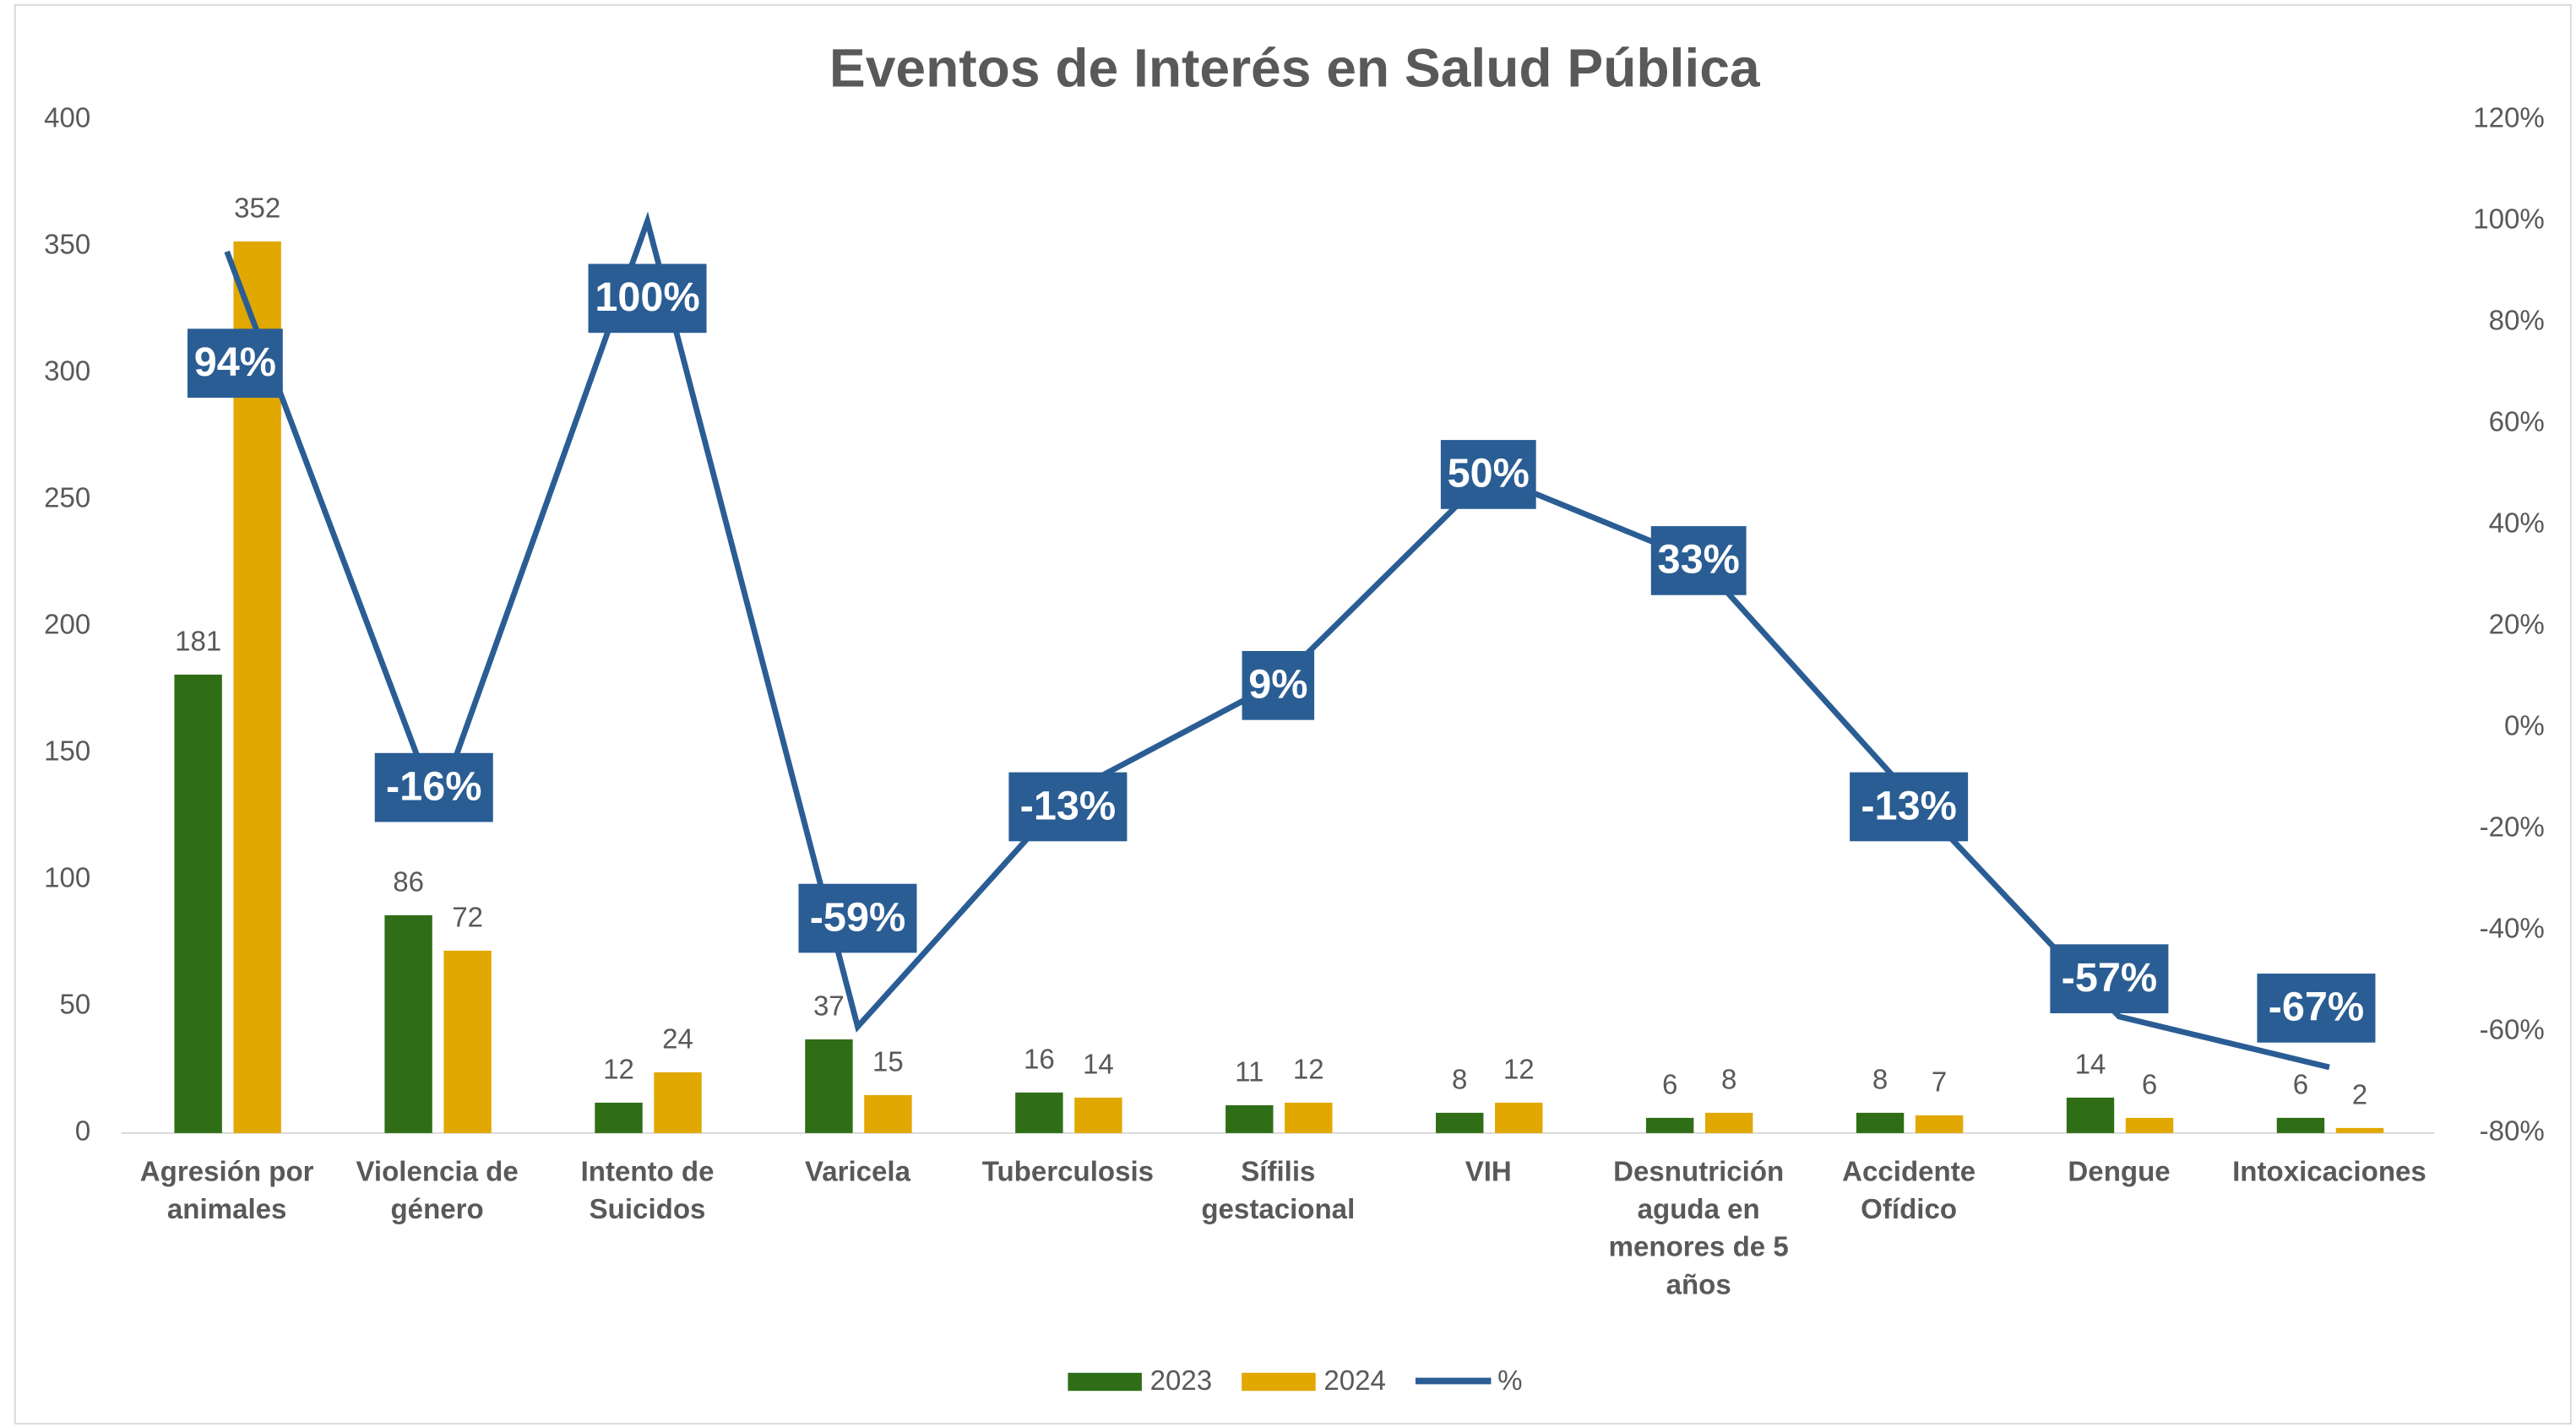  I want to click on data-label: 72, so click(467, 919).